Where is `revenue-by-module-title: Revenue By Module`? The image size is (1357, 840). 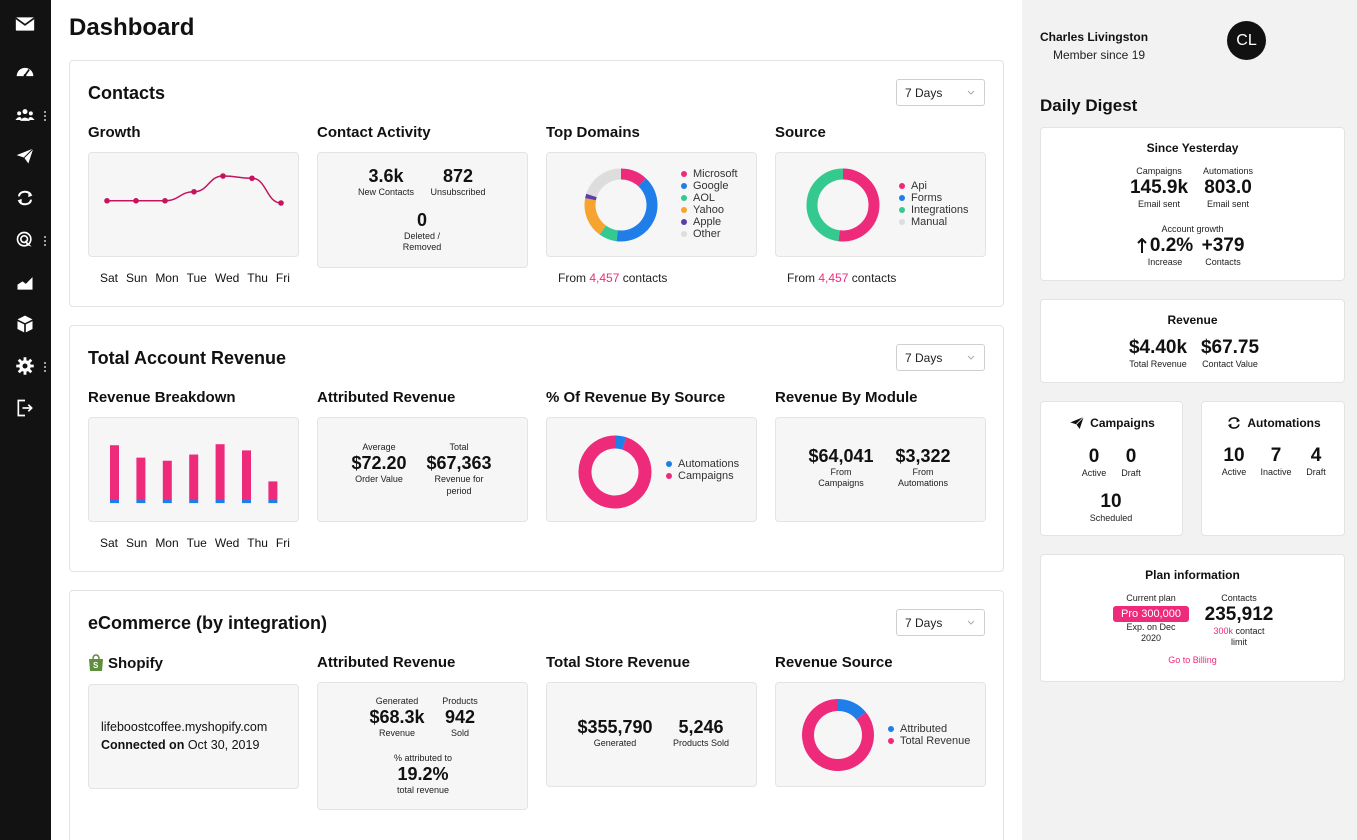
revenue-by-module-title: Revenue By Module is located at coordinates (846, 397).